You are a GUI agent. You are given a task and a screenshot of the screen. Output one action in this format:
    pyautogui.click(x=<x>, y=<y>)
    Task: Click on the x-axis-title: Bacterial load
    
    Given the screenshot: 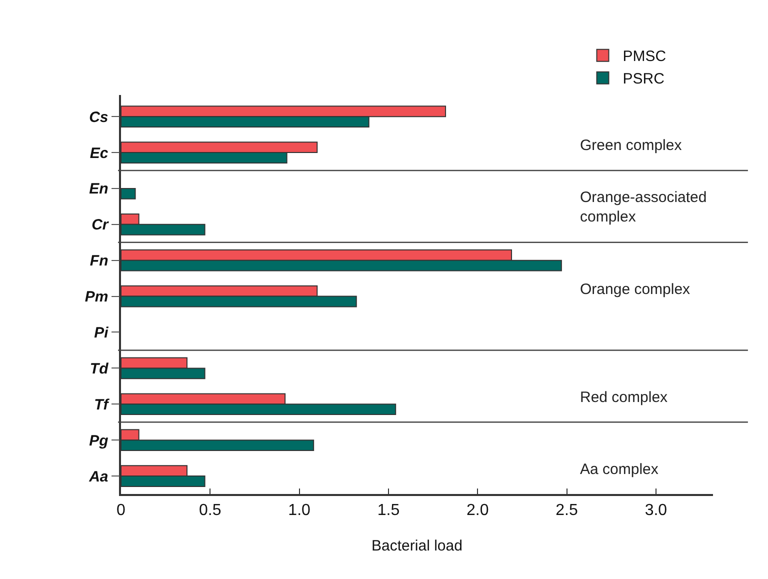 What is the action you would take?
    pyautogui.click(x=417, y=545)
    